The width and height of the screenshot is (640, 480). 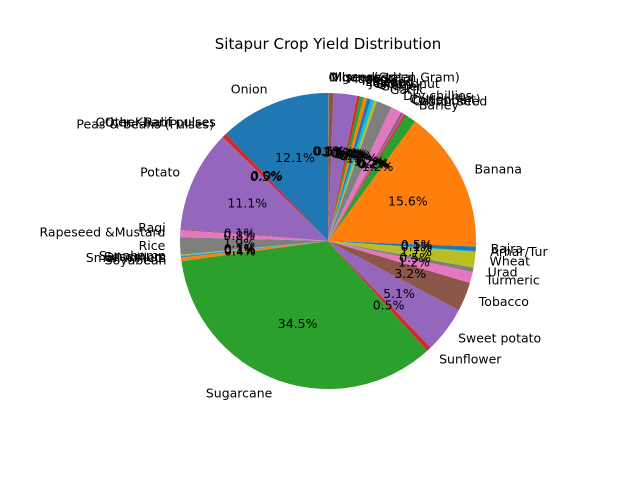 I want to click on slice-dry-chillies, so click(x=365, y=174).